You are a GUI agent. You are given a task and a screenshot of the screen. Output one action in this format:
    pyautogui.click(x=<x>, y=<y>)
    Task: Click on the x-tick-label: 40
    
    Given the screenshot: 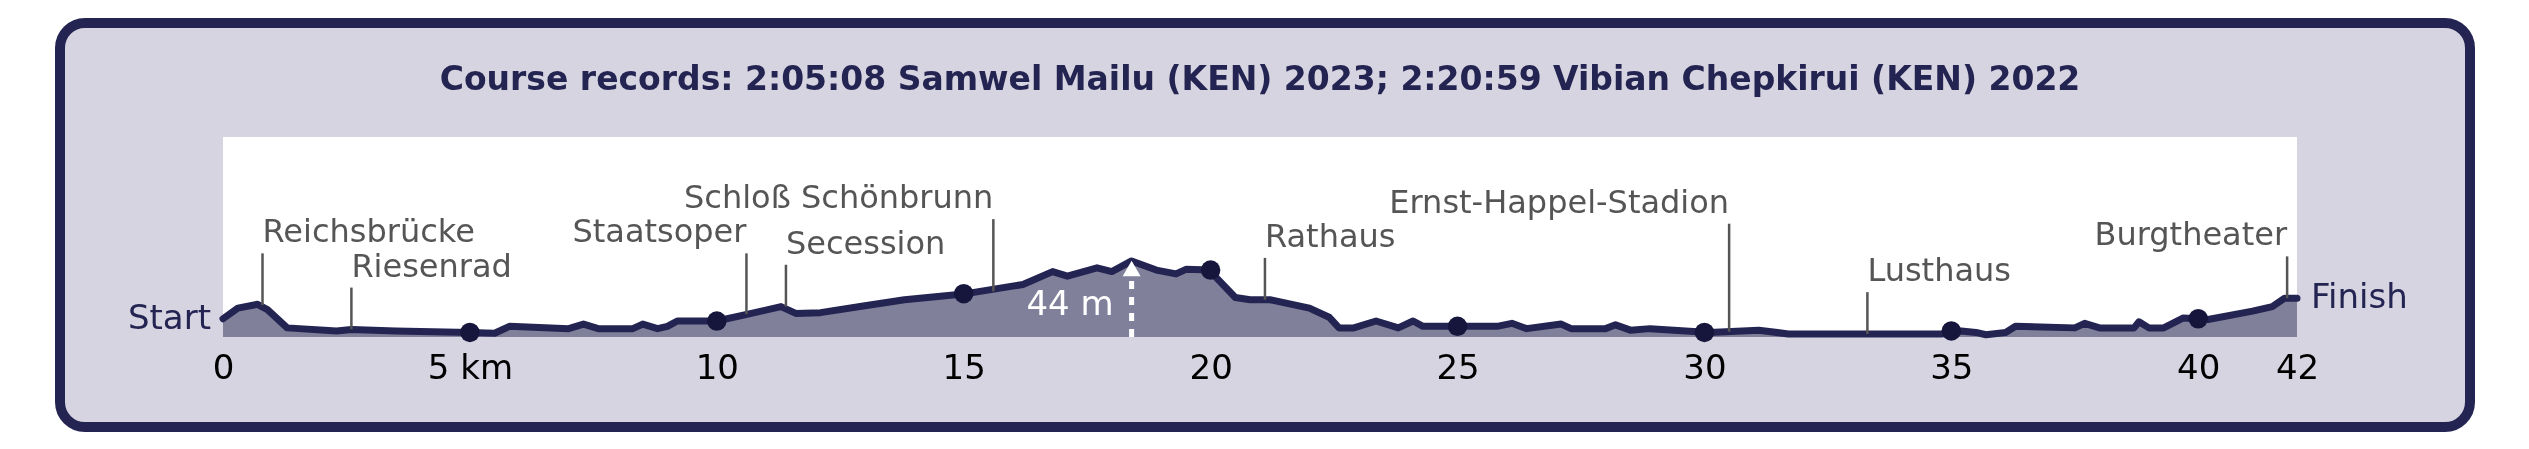 What is the action you would take?
    pyautogui.click(x=2199, y=366)
    